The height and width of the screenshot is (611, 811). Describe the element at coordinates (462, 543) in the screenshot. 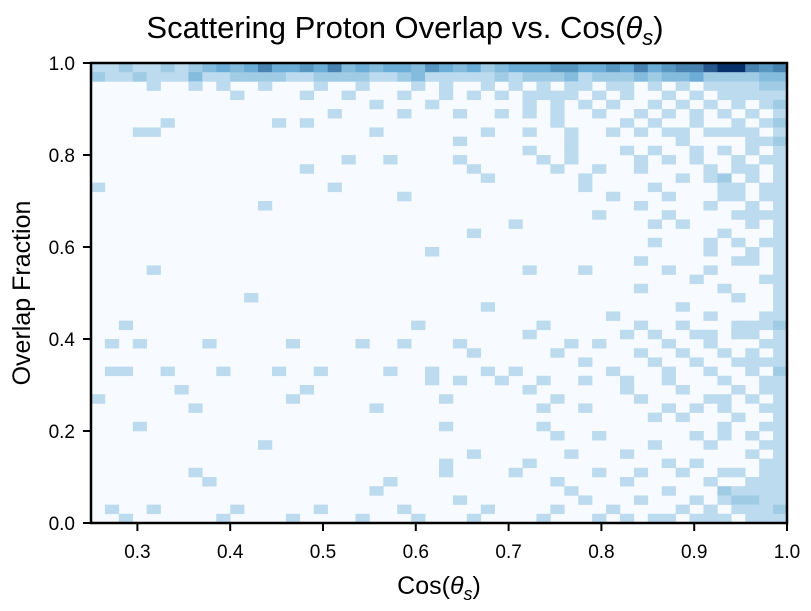

I see `x-axis: 0.3 0.4 0.5 0.6 0.7 0.8 0.9 1.0` at that location.